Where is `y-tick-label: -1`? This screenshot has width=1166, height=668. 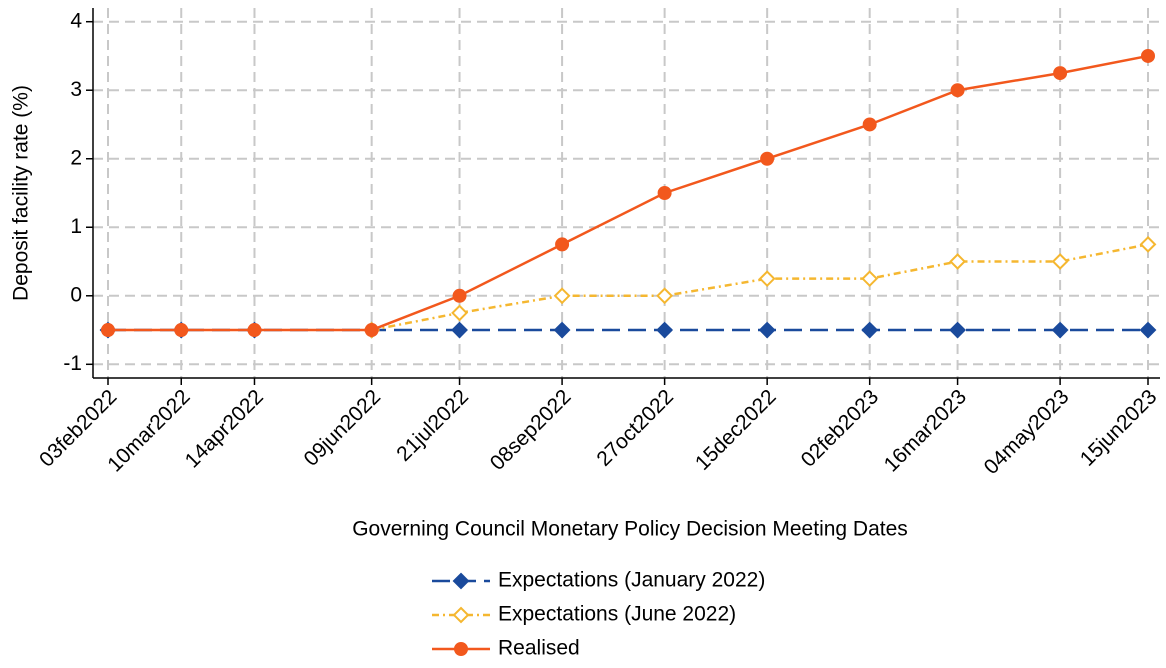 y-tick-label: -1 is located at coordinates (72, 363).